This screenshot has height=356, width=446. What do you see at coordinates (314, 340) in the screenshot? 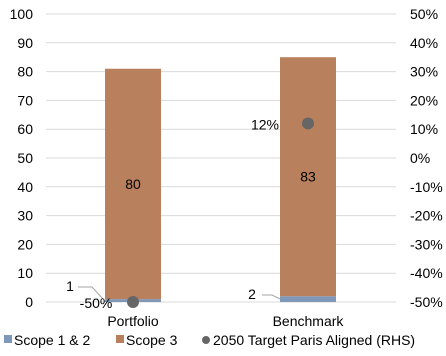
I see `legend-label-target: 2050 Target Paris Aligned (RHS)` at bounding box center [314, 340].